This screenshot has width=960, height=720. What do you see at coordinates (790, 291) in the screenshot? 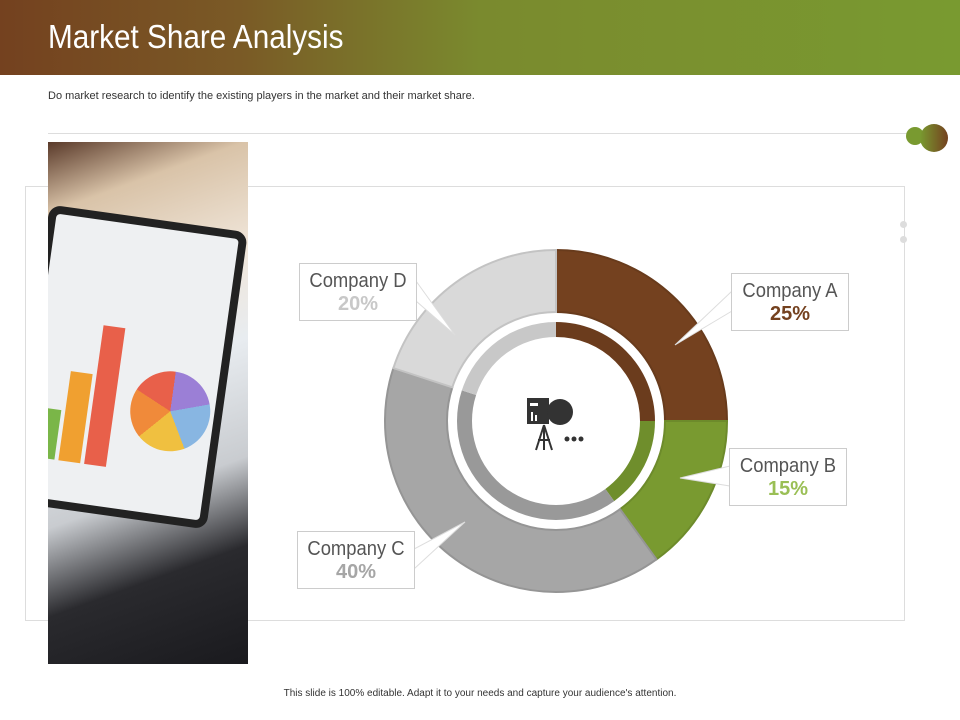
I see `category-label: Company A` at bounding box center [790, 291].